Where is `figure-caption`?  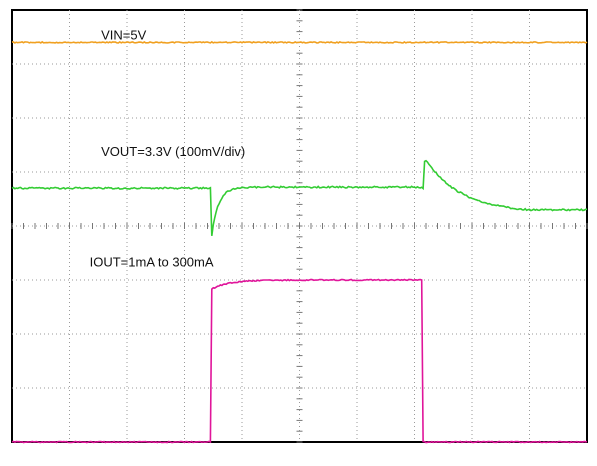 figure-caption is located at coordinates (298, 456).